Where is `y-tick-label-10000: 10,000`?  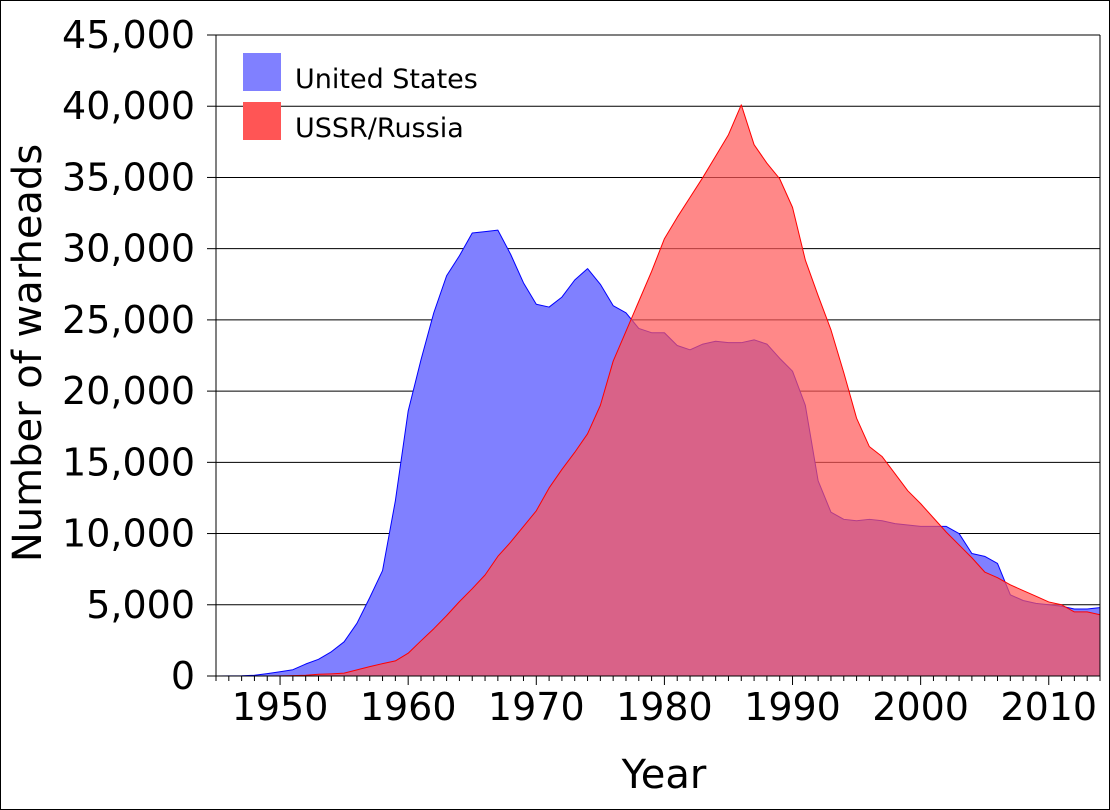 y-tick-label-10000: 10,000 is located at coordinates (128, 534).